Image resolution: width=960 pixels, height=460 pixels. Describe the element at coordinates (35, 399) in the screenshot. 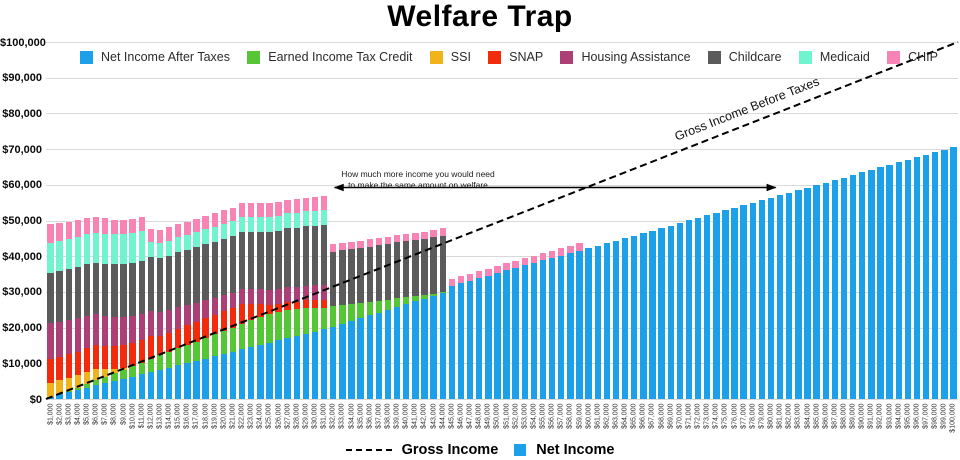

I see `y-tick-label: $0` at that location.